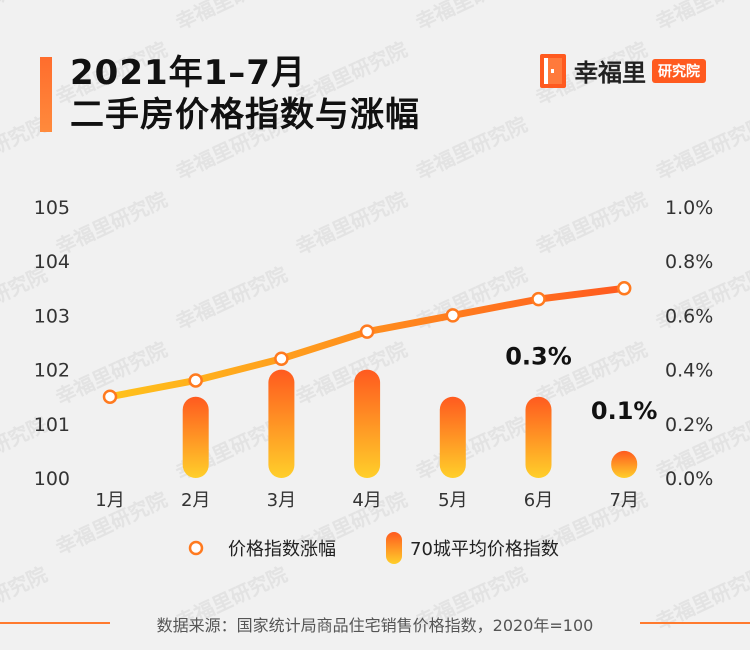 The width and height of the screenshot is (750, 650). What do you see at coordinates (188, 73) in the screenshot?
I see `title-line-1: 2021年1–7月` at bounding box center [188, 73].